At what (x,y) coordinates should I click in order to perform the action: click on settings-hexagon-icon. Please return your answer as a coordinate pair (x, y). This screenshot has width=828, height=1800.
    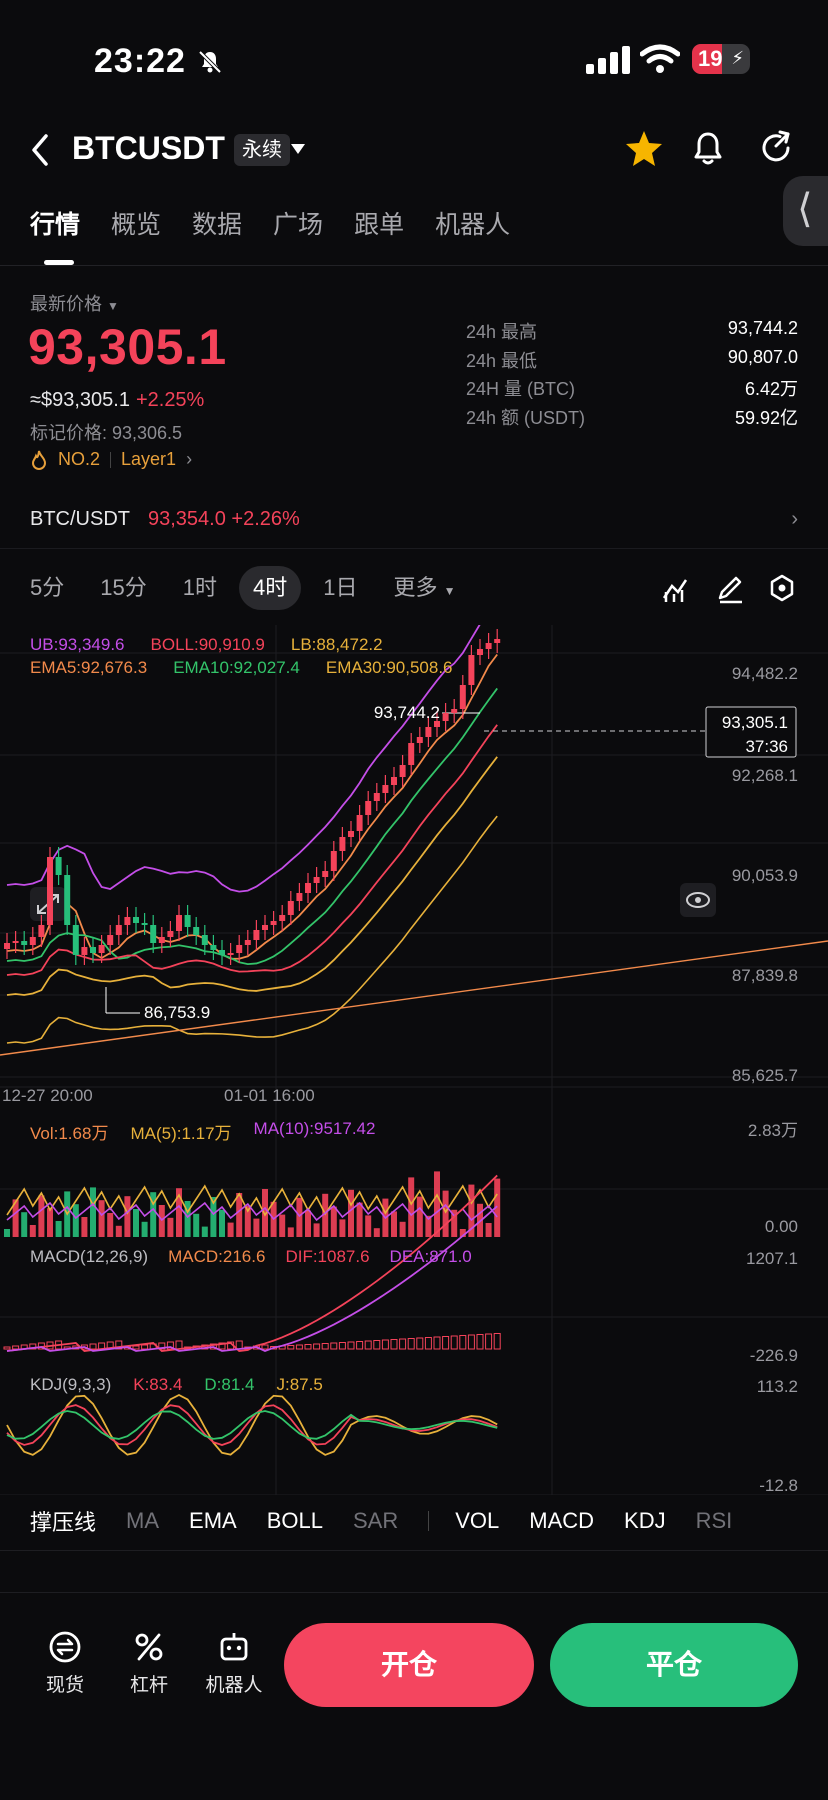
    Looking at the image, I should click on (782, 588).